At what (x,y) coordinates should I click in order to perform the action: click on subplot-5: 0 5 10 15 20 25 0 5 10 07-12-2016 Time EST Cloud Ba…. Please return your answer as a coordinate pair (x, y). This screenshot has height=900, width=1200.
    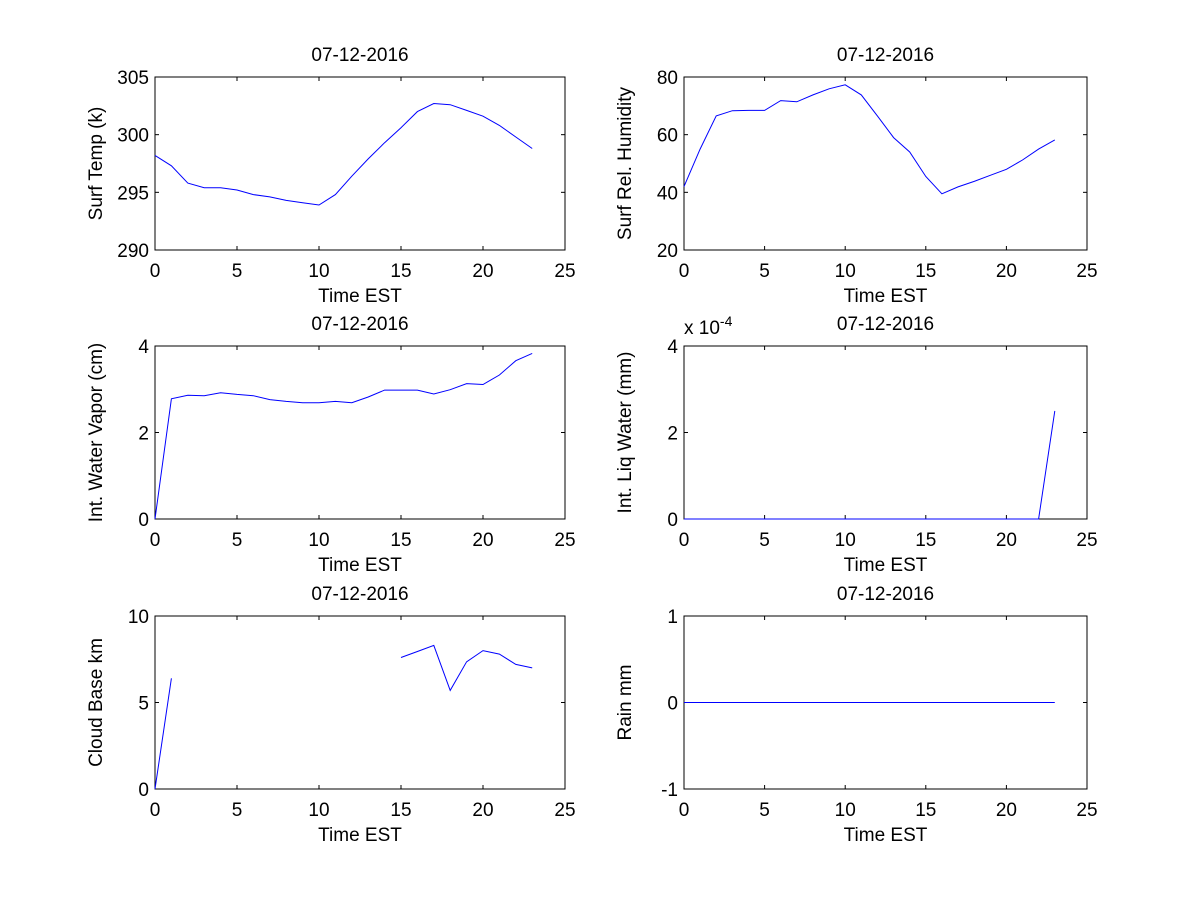
    Looking at the image, I should click on (331, 715).